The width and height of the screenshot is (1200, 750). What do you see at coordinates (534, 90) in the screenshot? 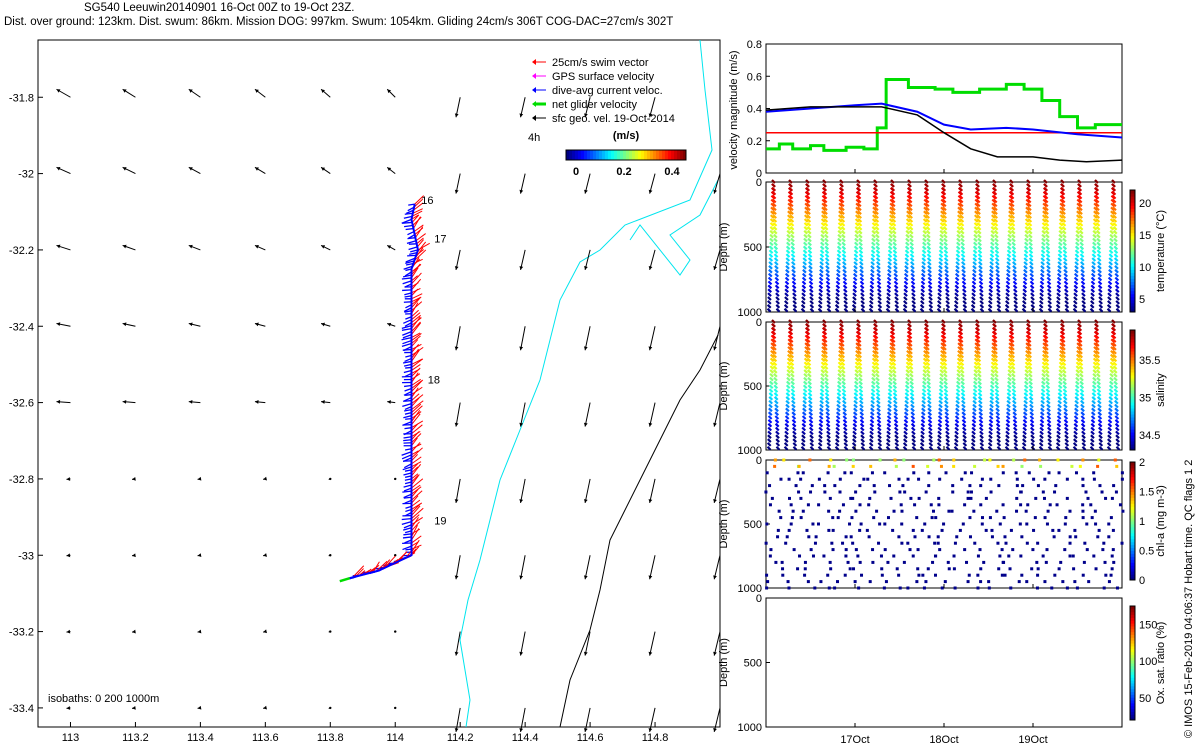
I see `legend-arrowhead` at bounding box center [534, 90].